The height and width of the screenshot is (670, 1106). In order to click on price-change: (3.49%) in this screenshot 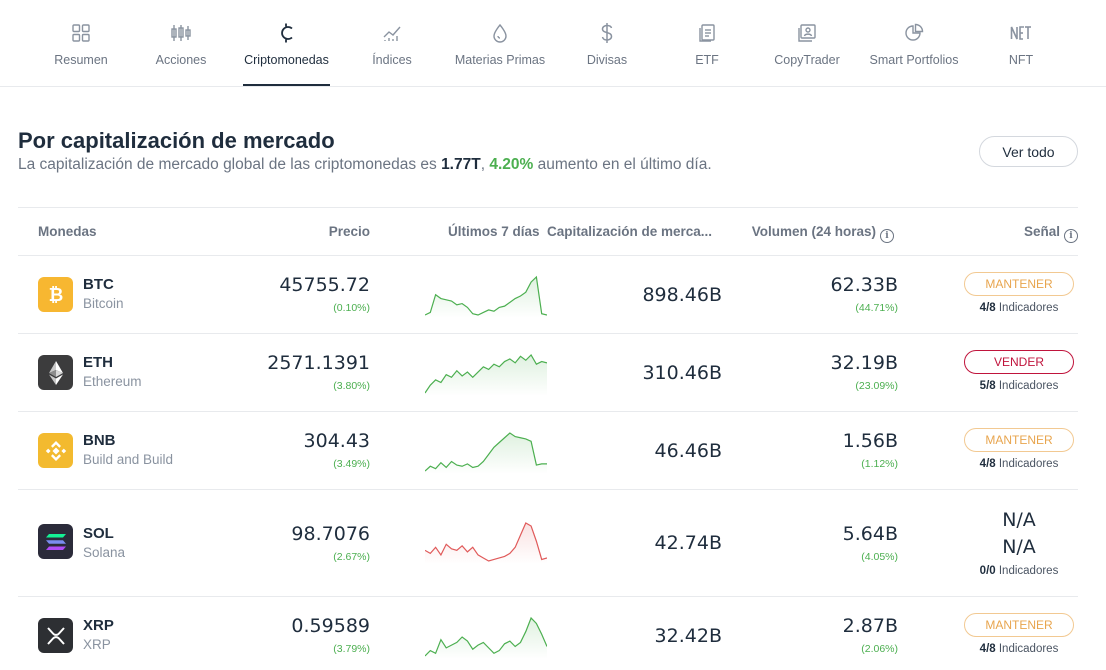, I will do `click(351, 464)`.